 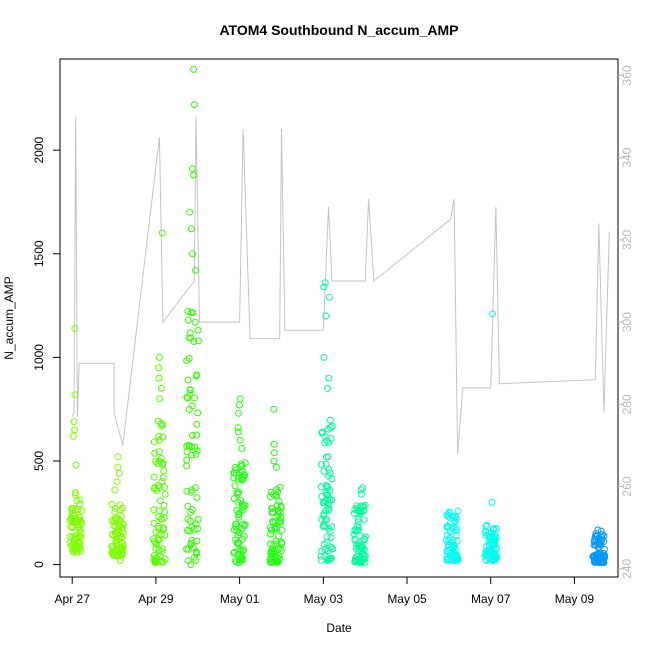 What do you see at coordinates (39, 357) in the screenshot?
I see `y-tick-label: 1000` at bounding box center [39, 357].